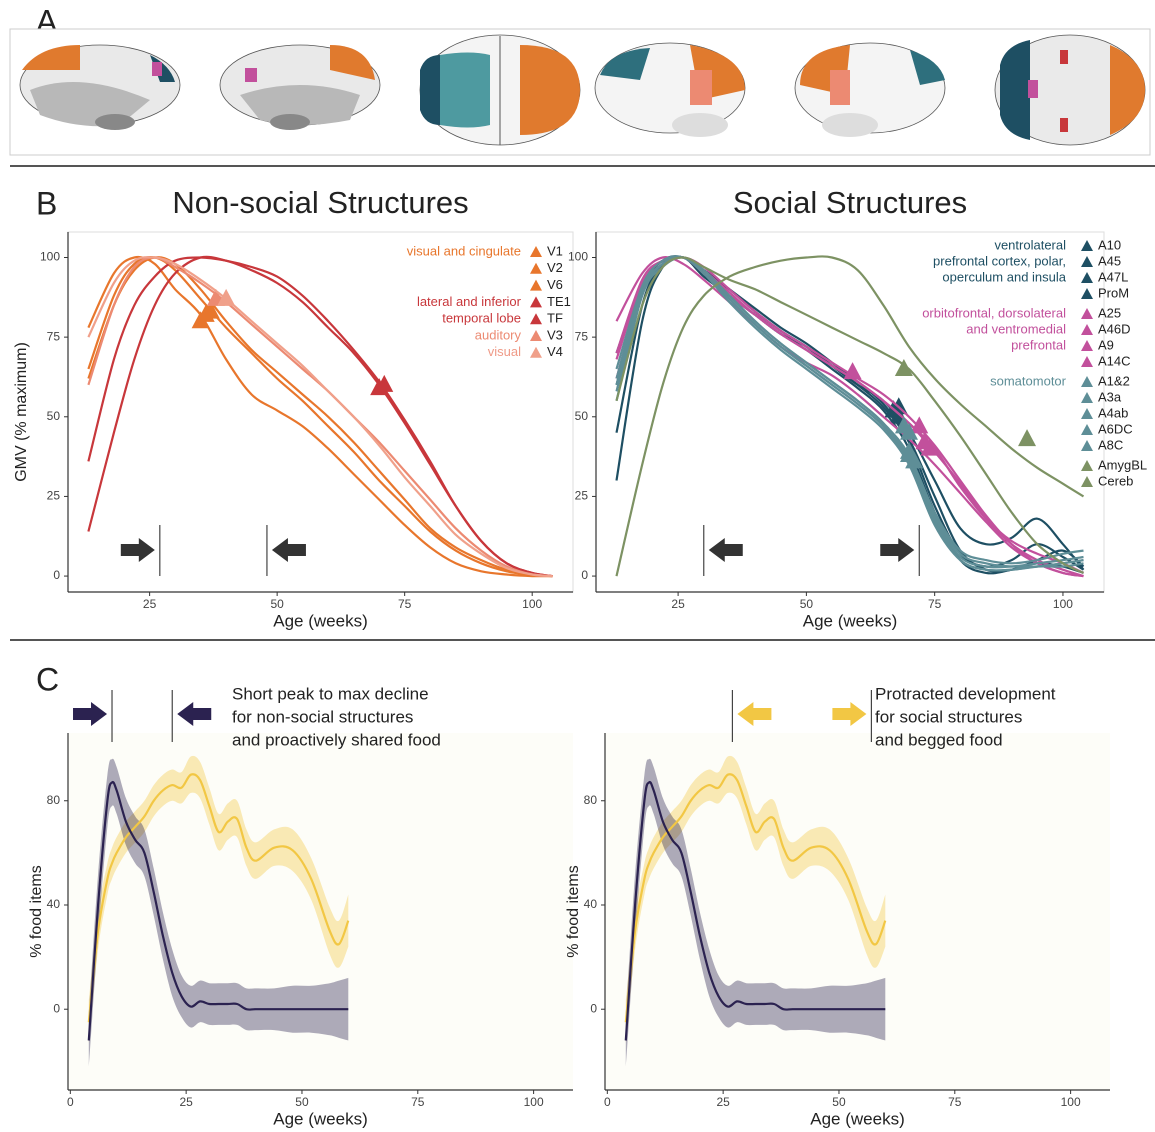  I want to click on legend-group-label: prefrontal, so click(1038, 344).